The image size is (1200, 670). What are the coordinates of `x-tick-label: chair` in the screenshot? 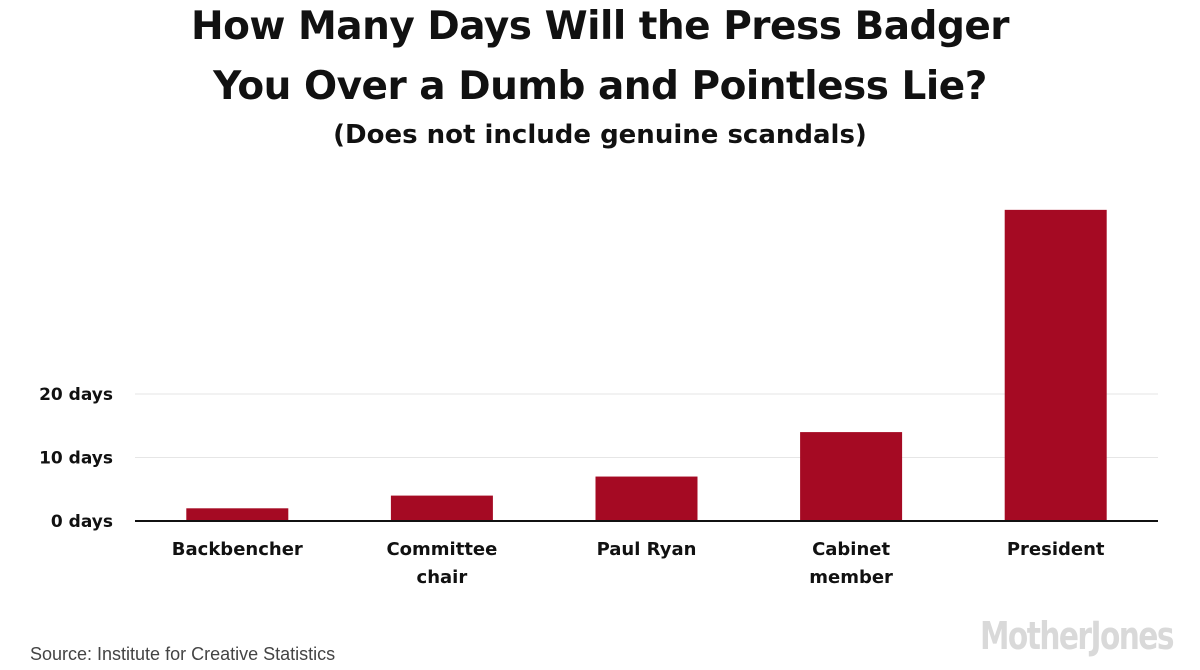 It's located at (442, 577).